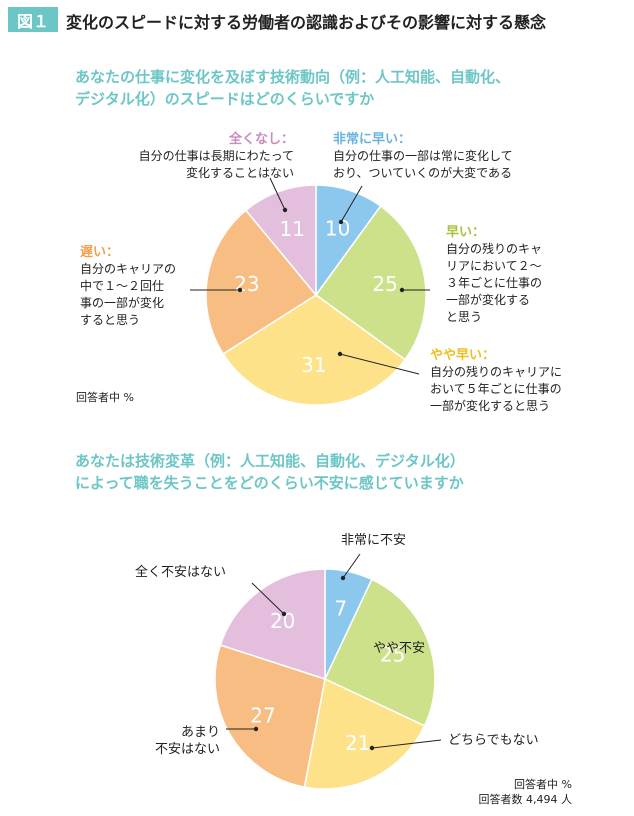  What do you see at coordinates (122, 286) in the screenshot?
I see `chart1-label-slow-desc2: 中で１～２回仕` at bounding box center [122, 286].